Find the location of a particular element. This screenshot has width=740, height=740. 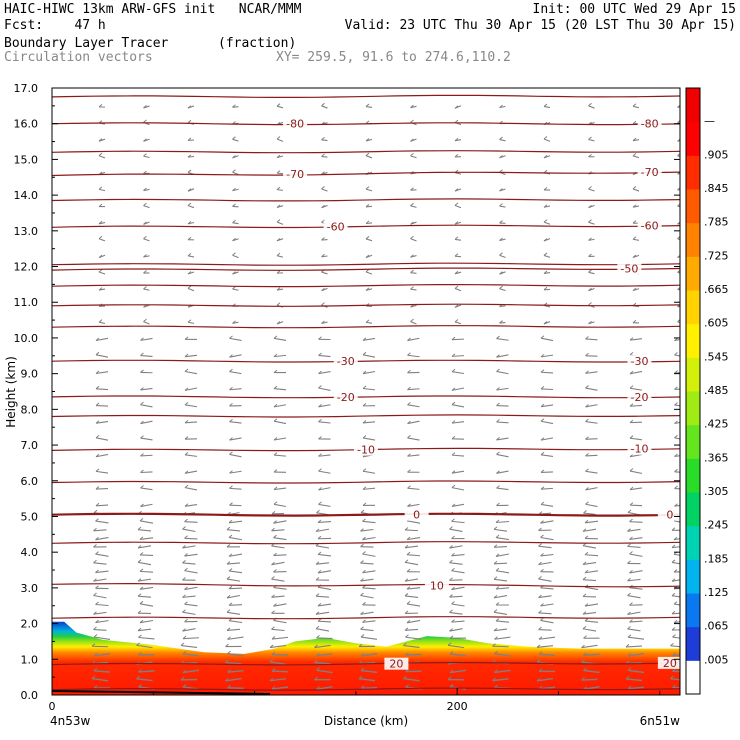

y-tick-label: 5.0 is located at coordinates (30, 516).